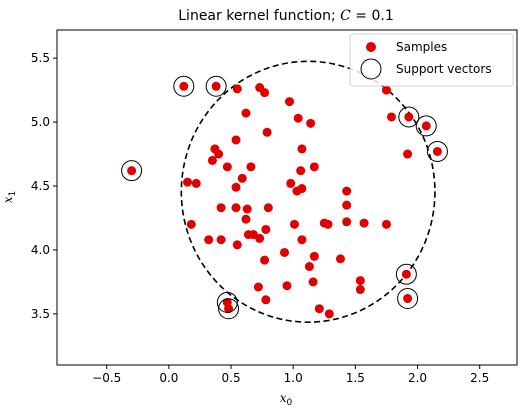 This screenshot has width=531, height=411. I want to click on x-axis-label-base: x, so click(283, 398).